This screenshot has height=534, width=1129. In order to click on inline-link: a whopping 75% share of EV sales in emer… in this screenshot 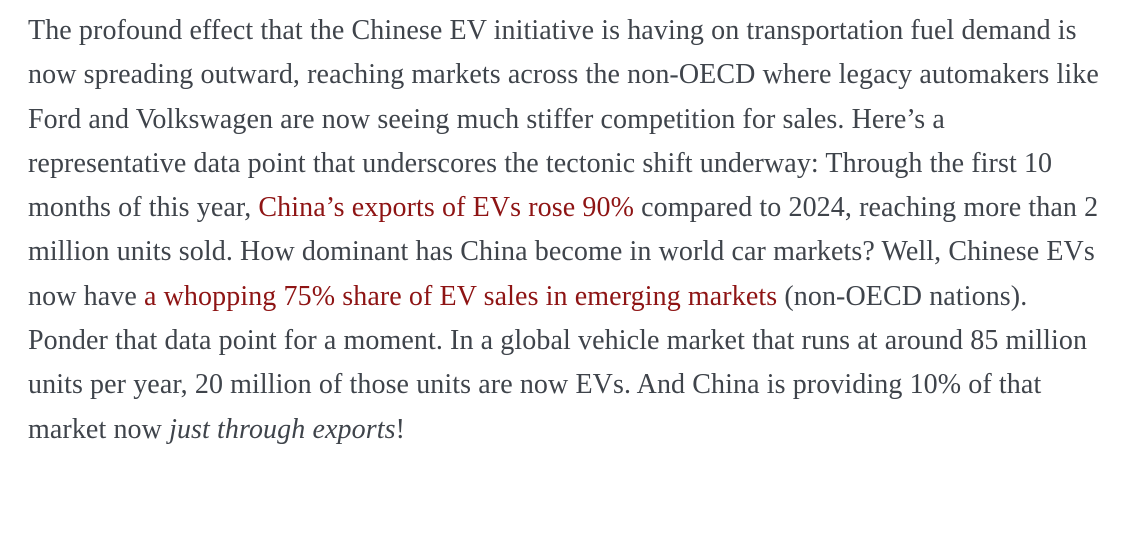, I will do `click(460, 296)`.